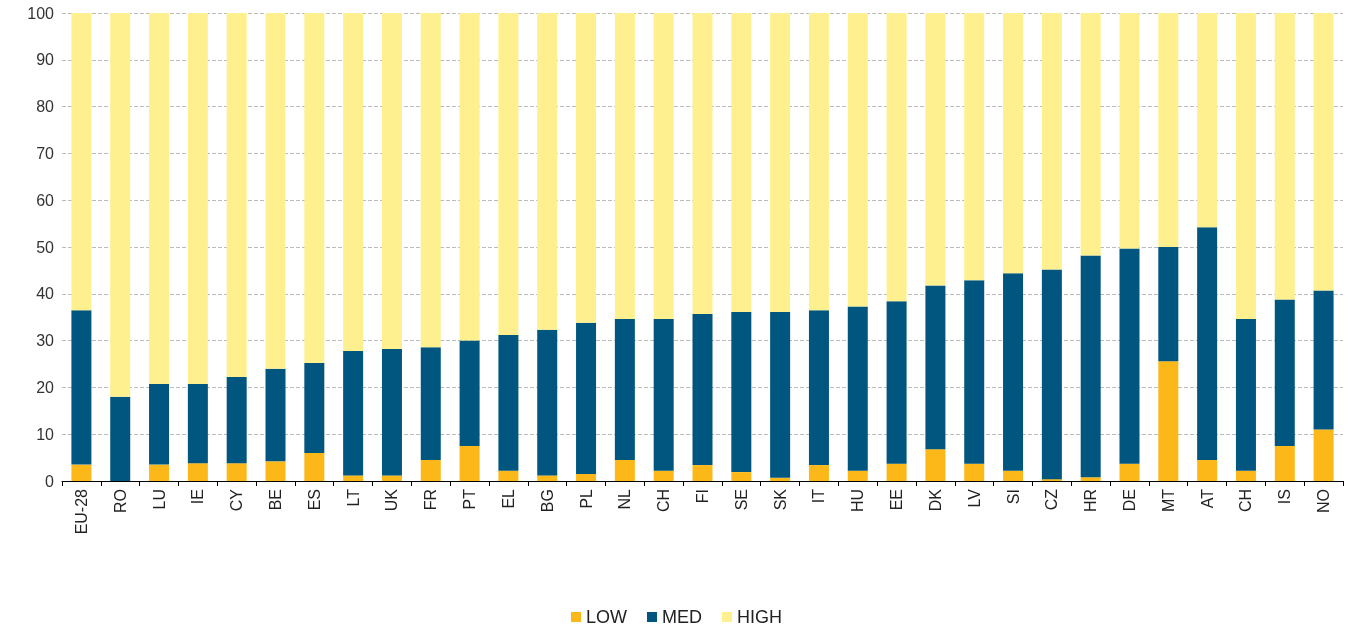  What do you see at coordinates (1285, 497) in the screenshot?
I see `x-tick-label: IS` at bounding box center [1285, 497].